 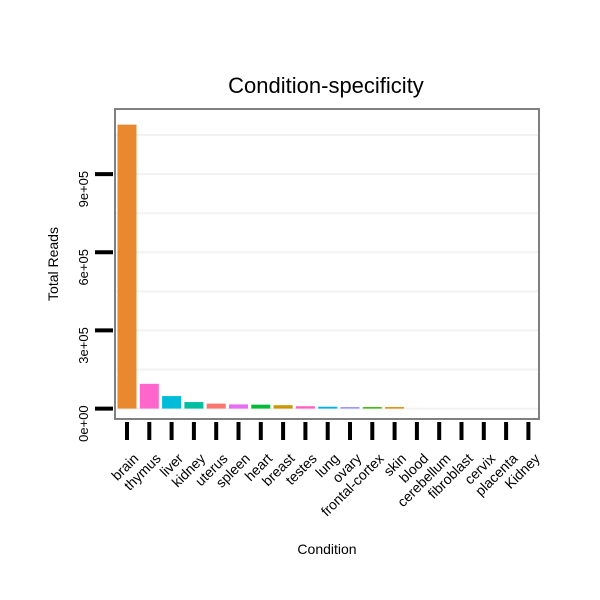 I want to click on bar-uterus, so click(x=216, y=406).